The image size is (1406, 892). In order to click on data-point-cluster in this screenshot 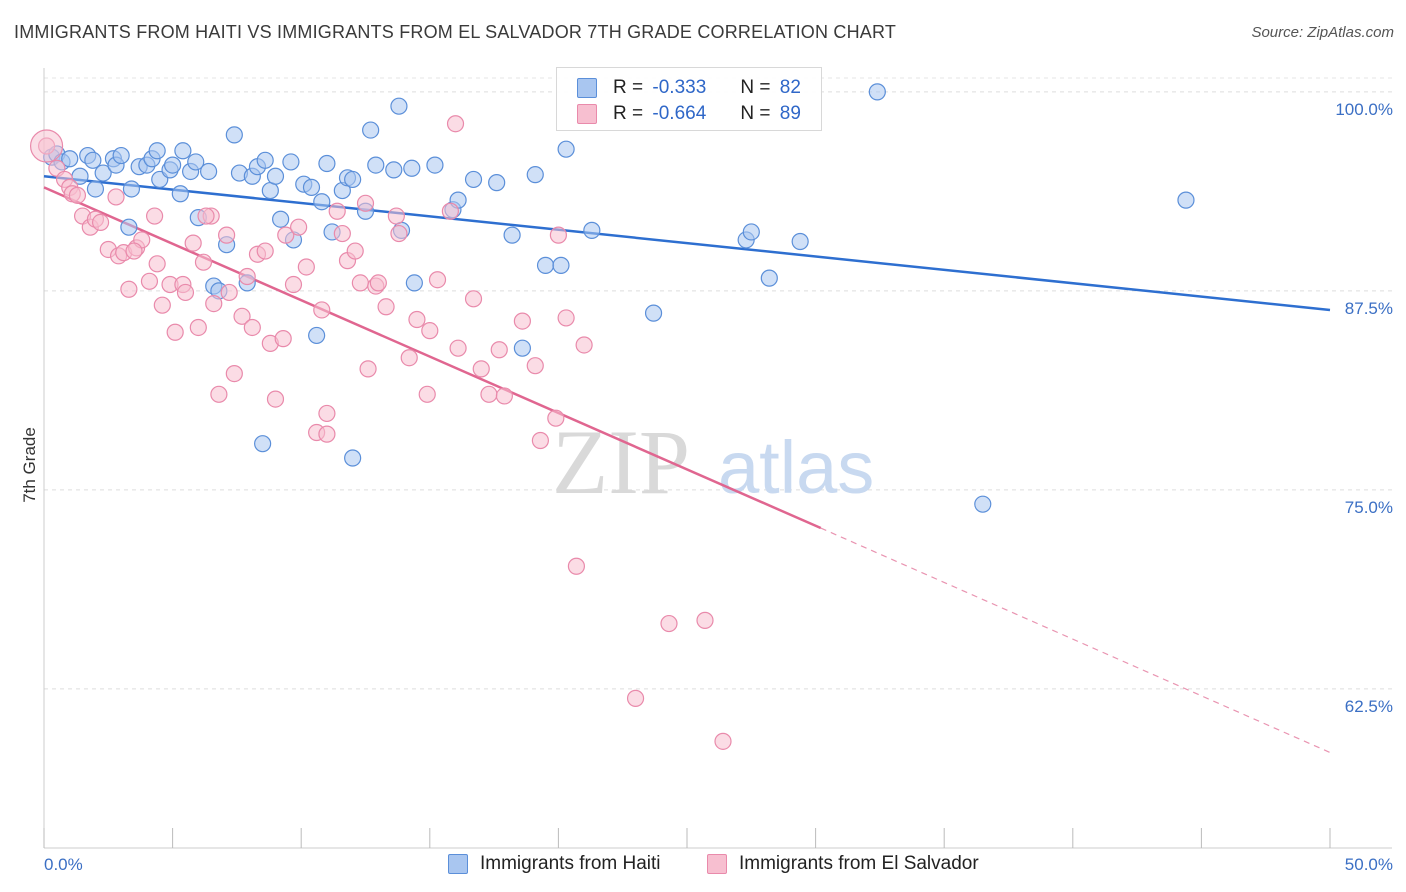, I will do `click(46, 146)`.